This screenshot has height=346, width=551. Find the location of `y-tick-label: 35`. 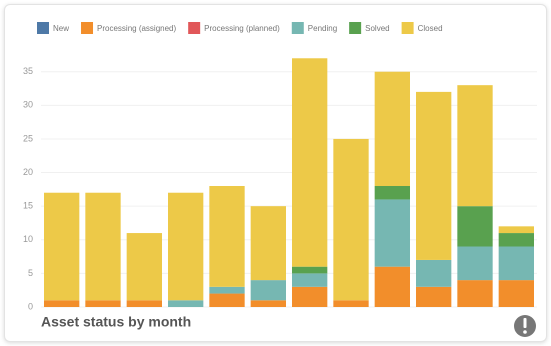

y-tick-label: 35 is located at coordinates (28, 71).